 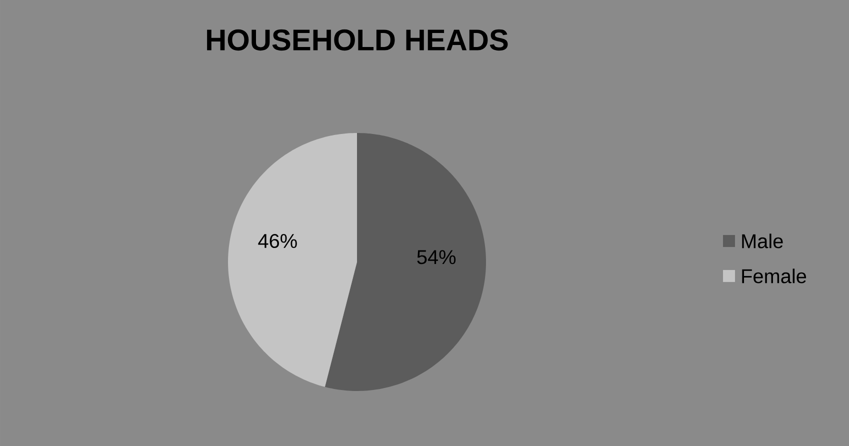 What do you see at coordinates (357, 40) in the screenshot?
I see `chart-title: HOUSEHOLD HEADS` at bounding box center [357, 40].